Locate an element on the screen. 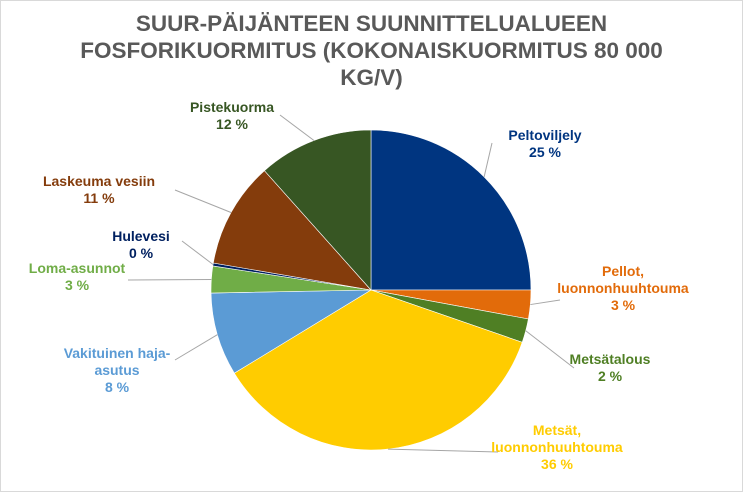 This screenshot has width=743, height=492. slice-label-0: Peltoviljely 25 % is located at coordinates (544, 143).